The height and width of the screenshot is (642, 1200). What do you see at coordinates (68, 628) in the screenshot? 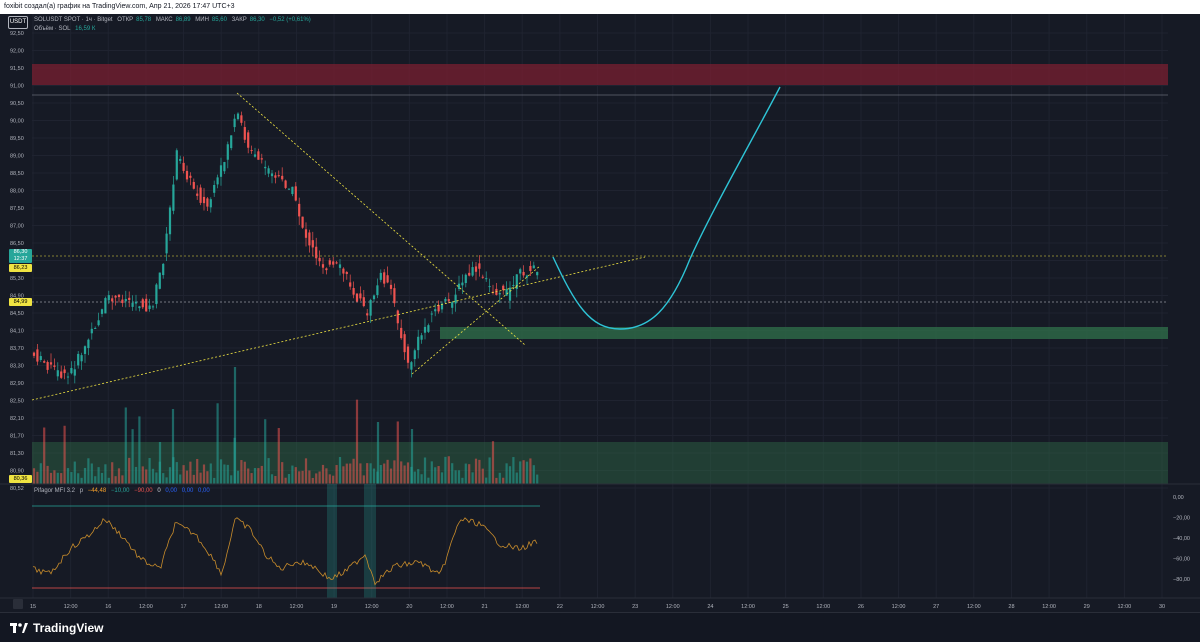
I see `tradingview-brand: TradingView` at bounding box center [68, 628].